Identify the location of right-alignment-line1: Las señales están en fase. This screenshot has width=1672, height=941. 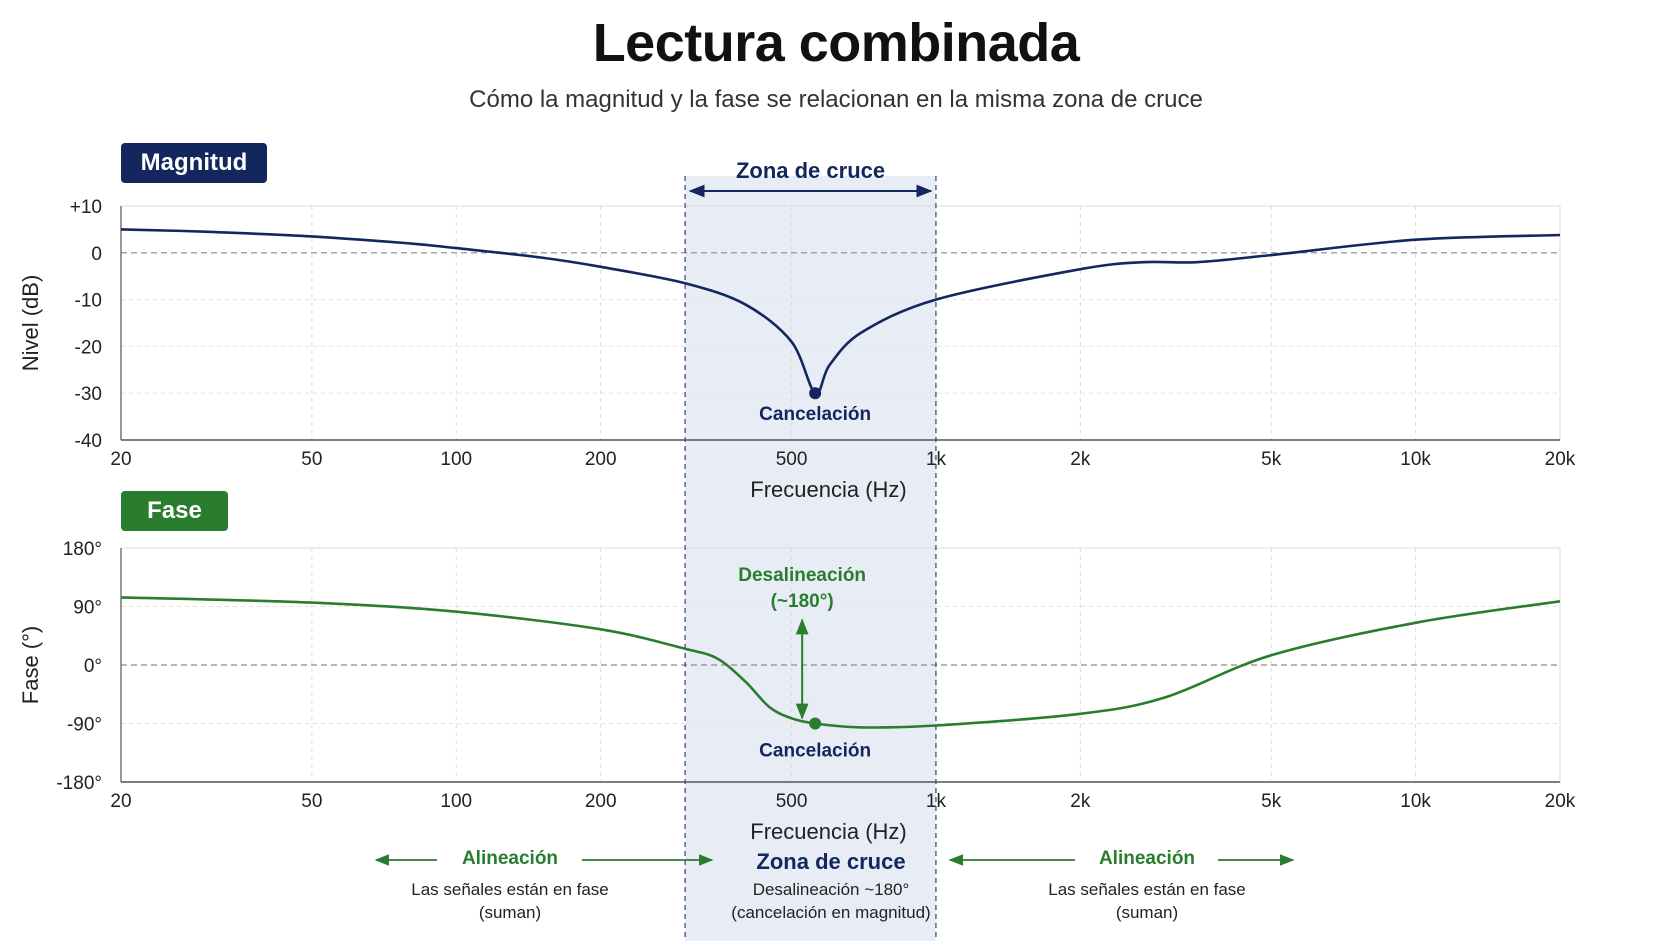
(1147, 889).